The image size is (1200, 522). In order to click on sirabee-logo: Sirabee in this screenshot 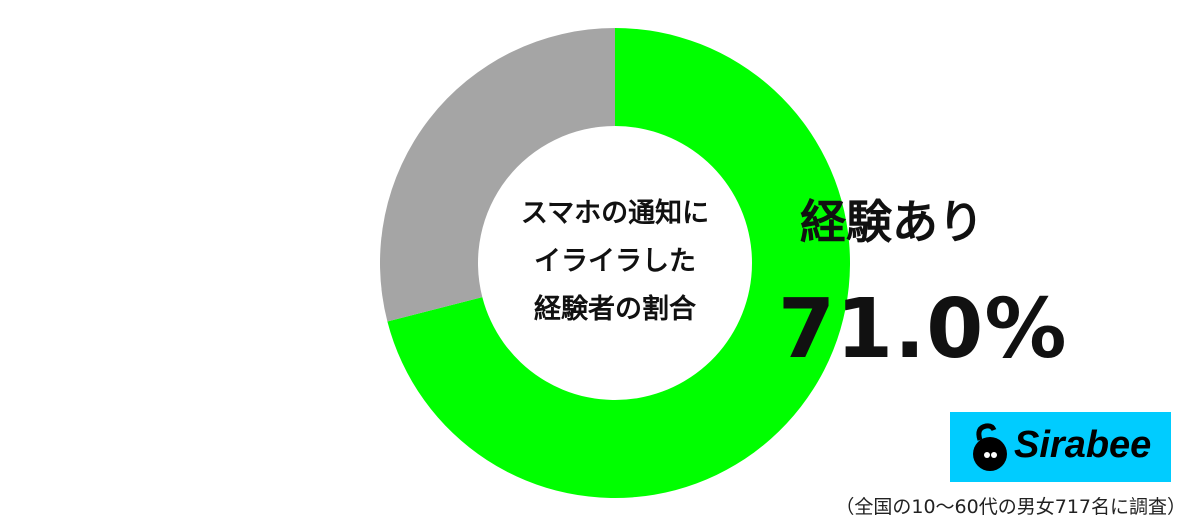, I will do `click(1060, 447)`.